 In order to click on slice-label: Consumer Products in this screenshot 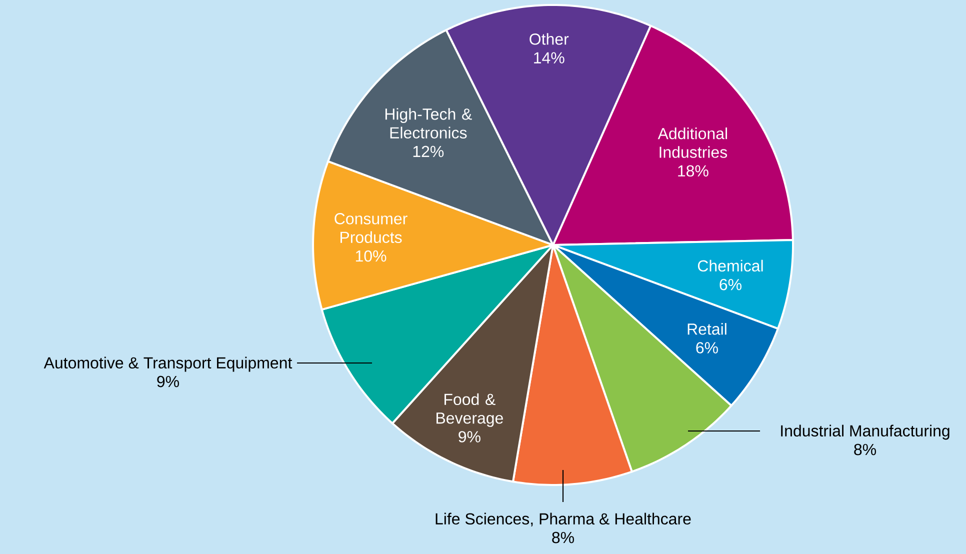, I will do `click(371, 228)`.